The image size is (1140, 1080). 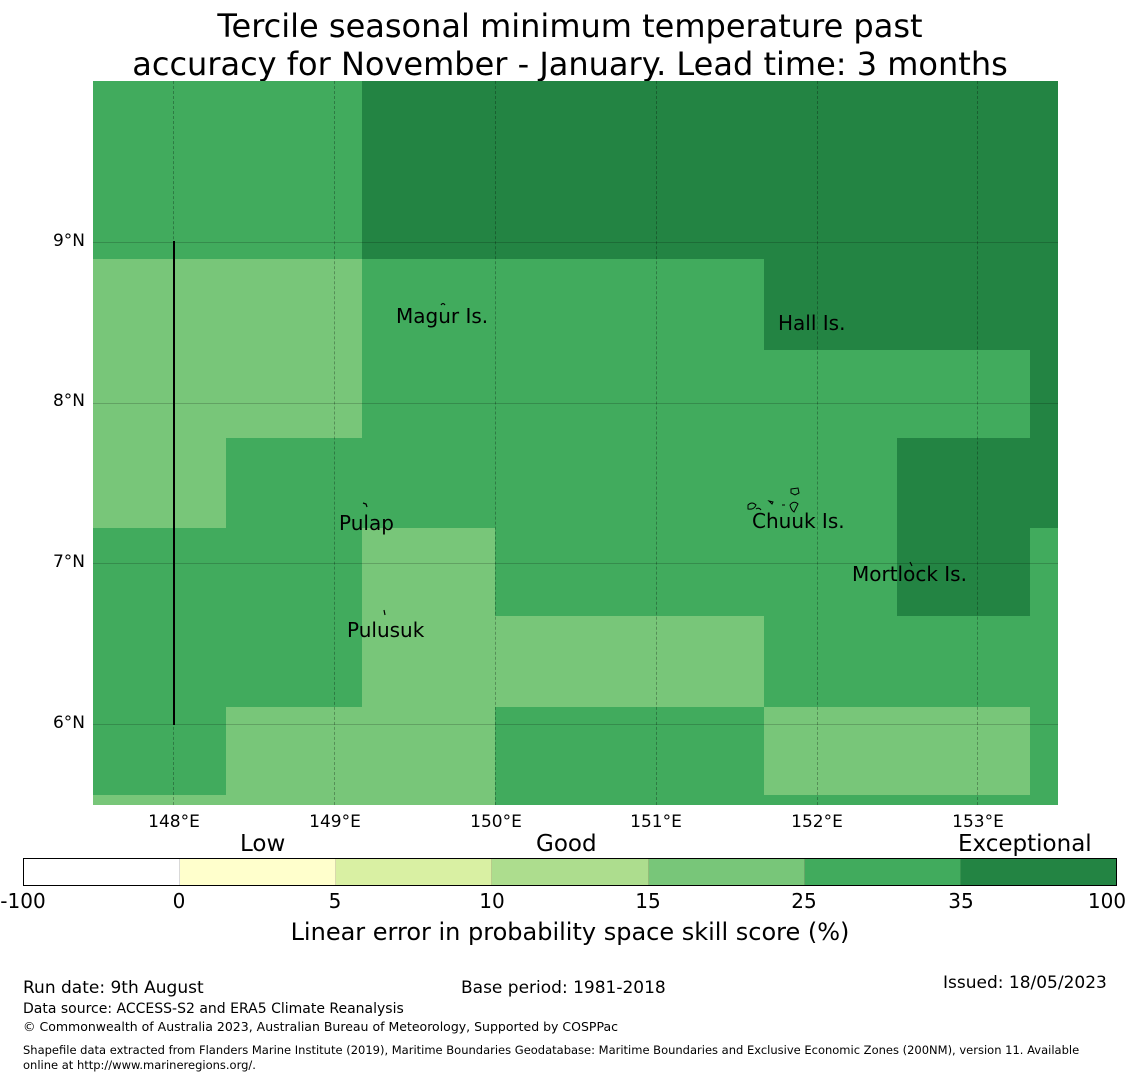 What do you see at coordinates (1025, 983) in the screenshot?
I see `issued-date: Issued: 18/05/2023` at bounding box center [1025, 983].